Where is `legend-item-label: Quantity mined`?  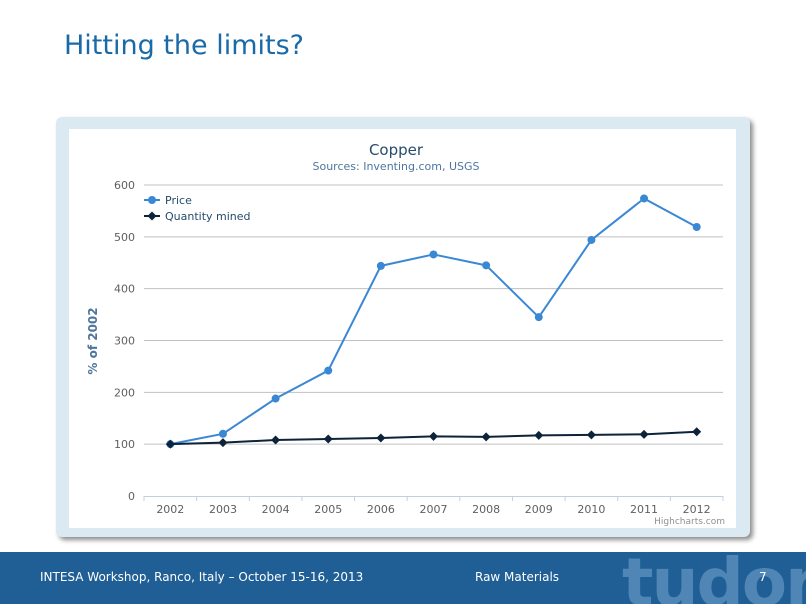
legend-item-label: Quantity mined is located at coordinates (208, 216).